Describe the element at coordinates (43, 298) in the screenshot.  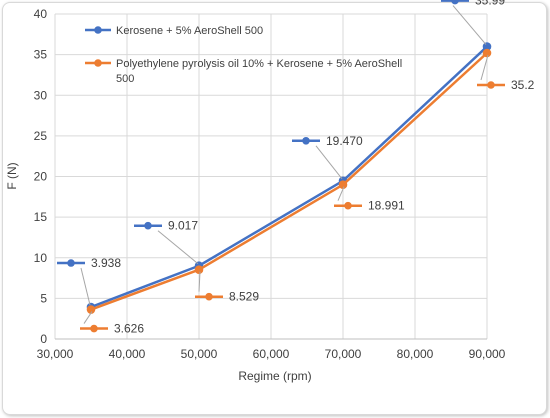
I see `y-tick-label: 5` at that location.